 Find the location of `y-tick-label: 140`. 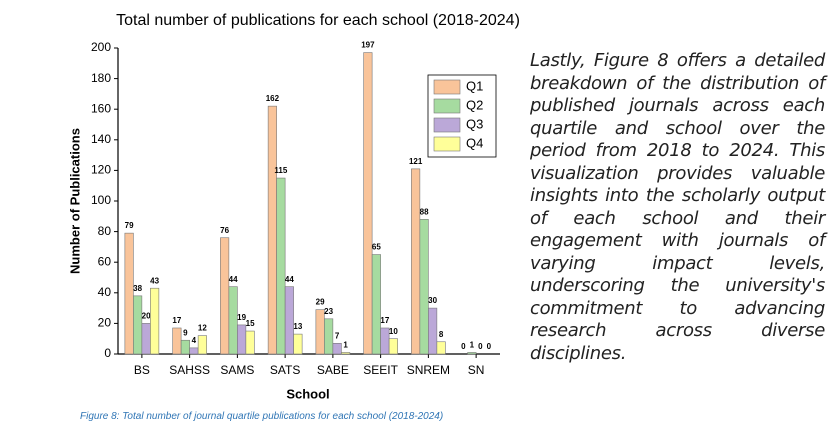

y-tick-label: 140 is located at coordinates (101, 139).